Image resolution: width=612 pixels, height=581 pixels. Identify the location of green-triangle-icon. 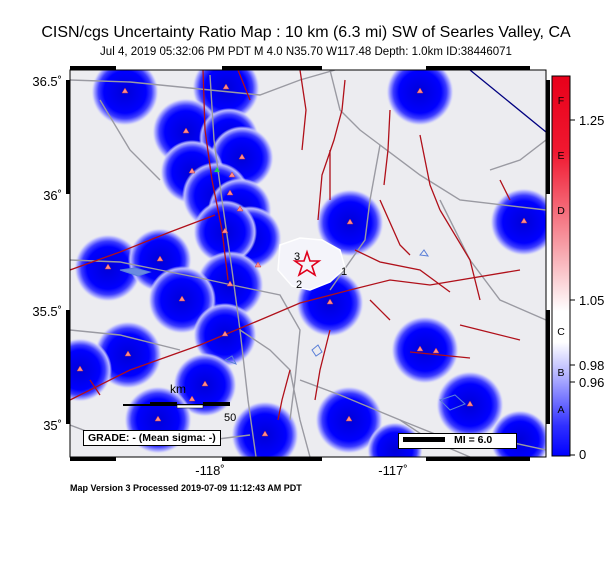
(217, 169).